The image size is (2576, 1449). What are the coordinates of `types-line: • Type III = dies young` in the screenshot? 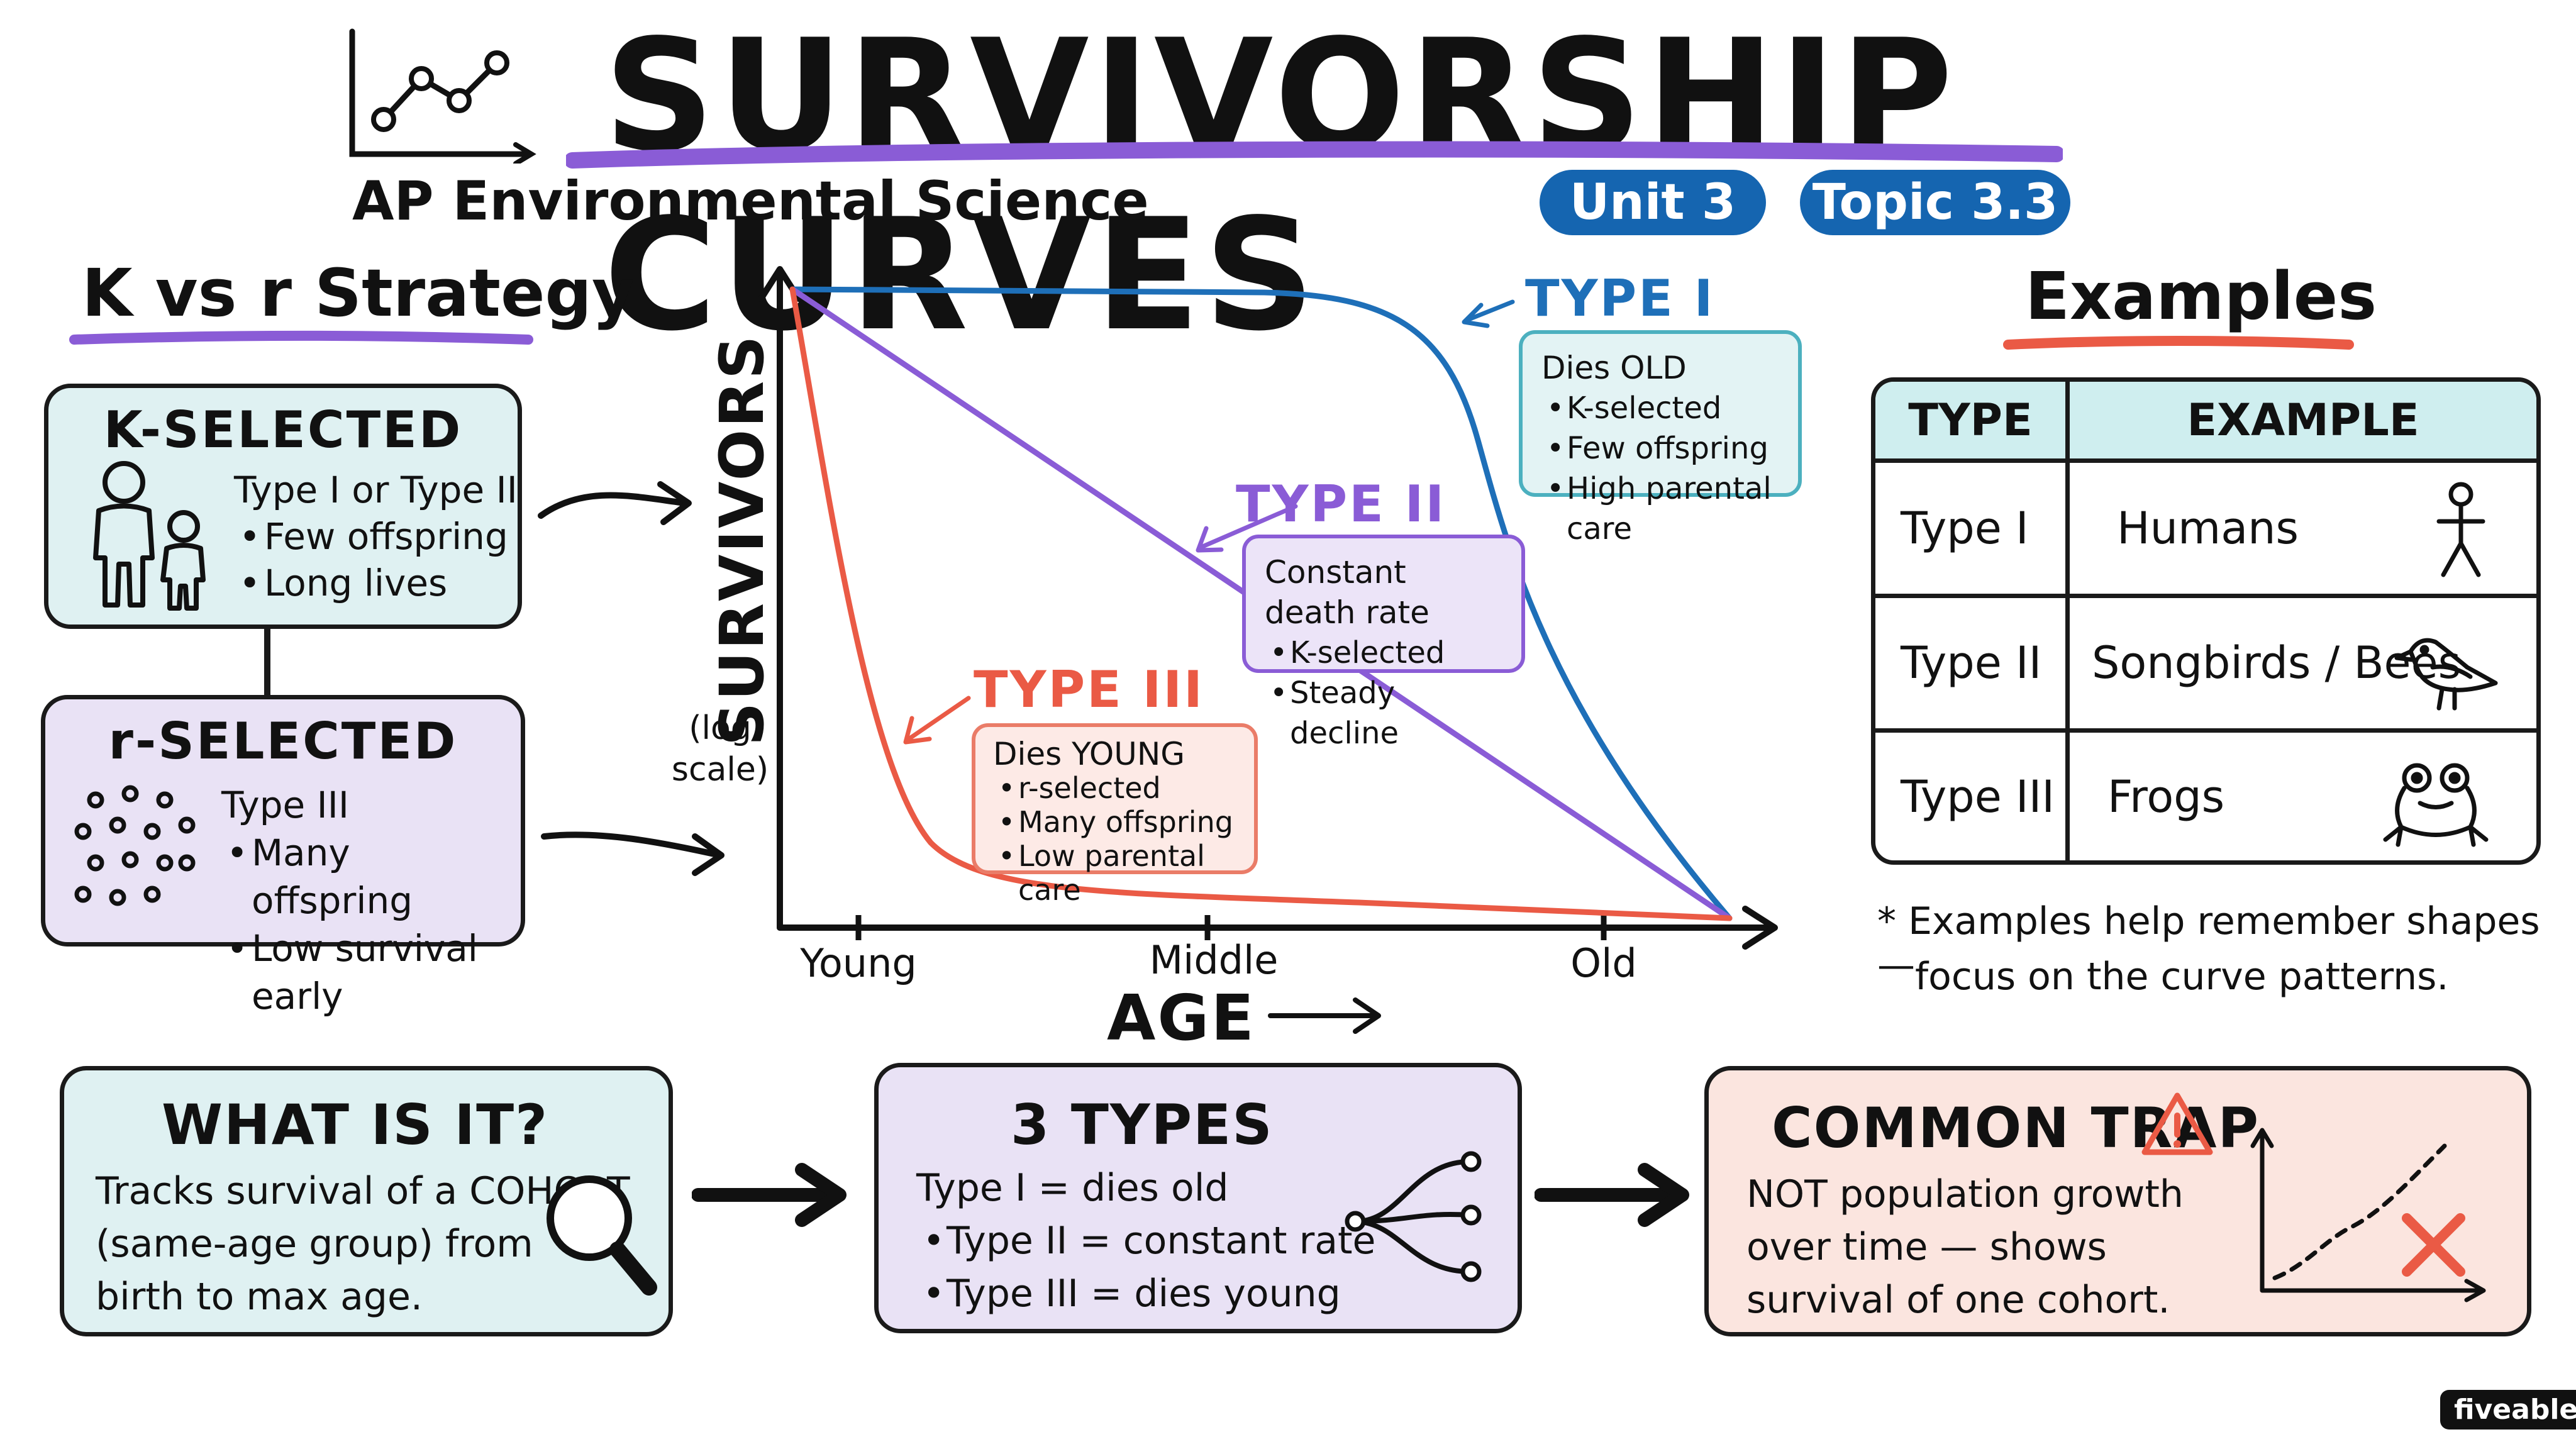 It's located at (1132, 1294).